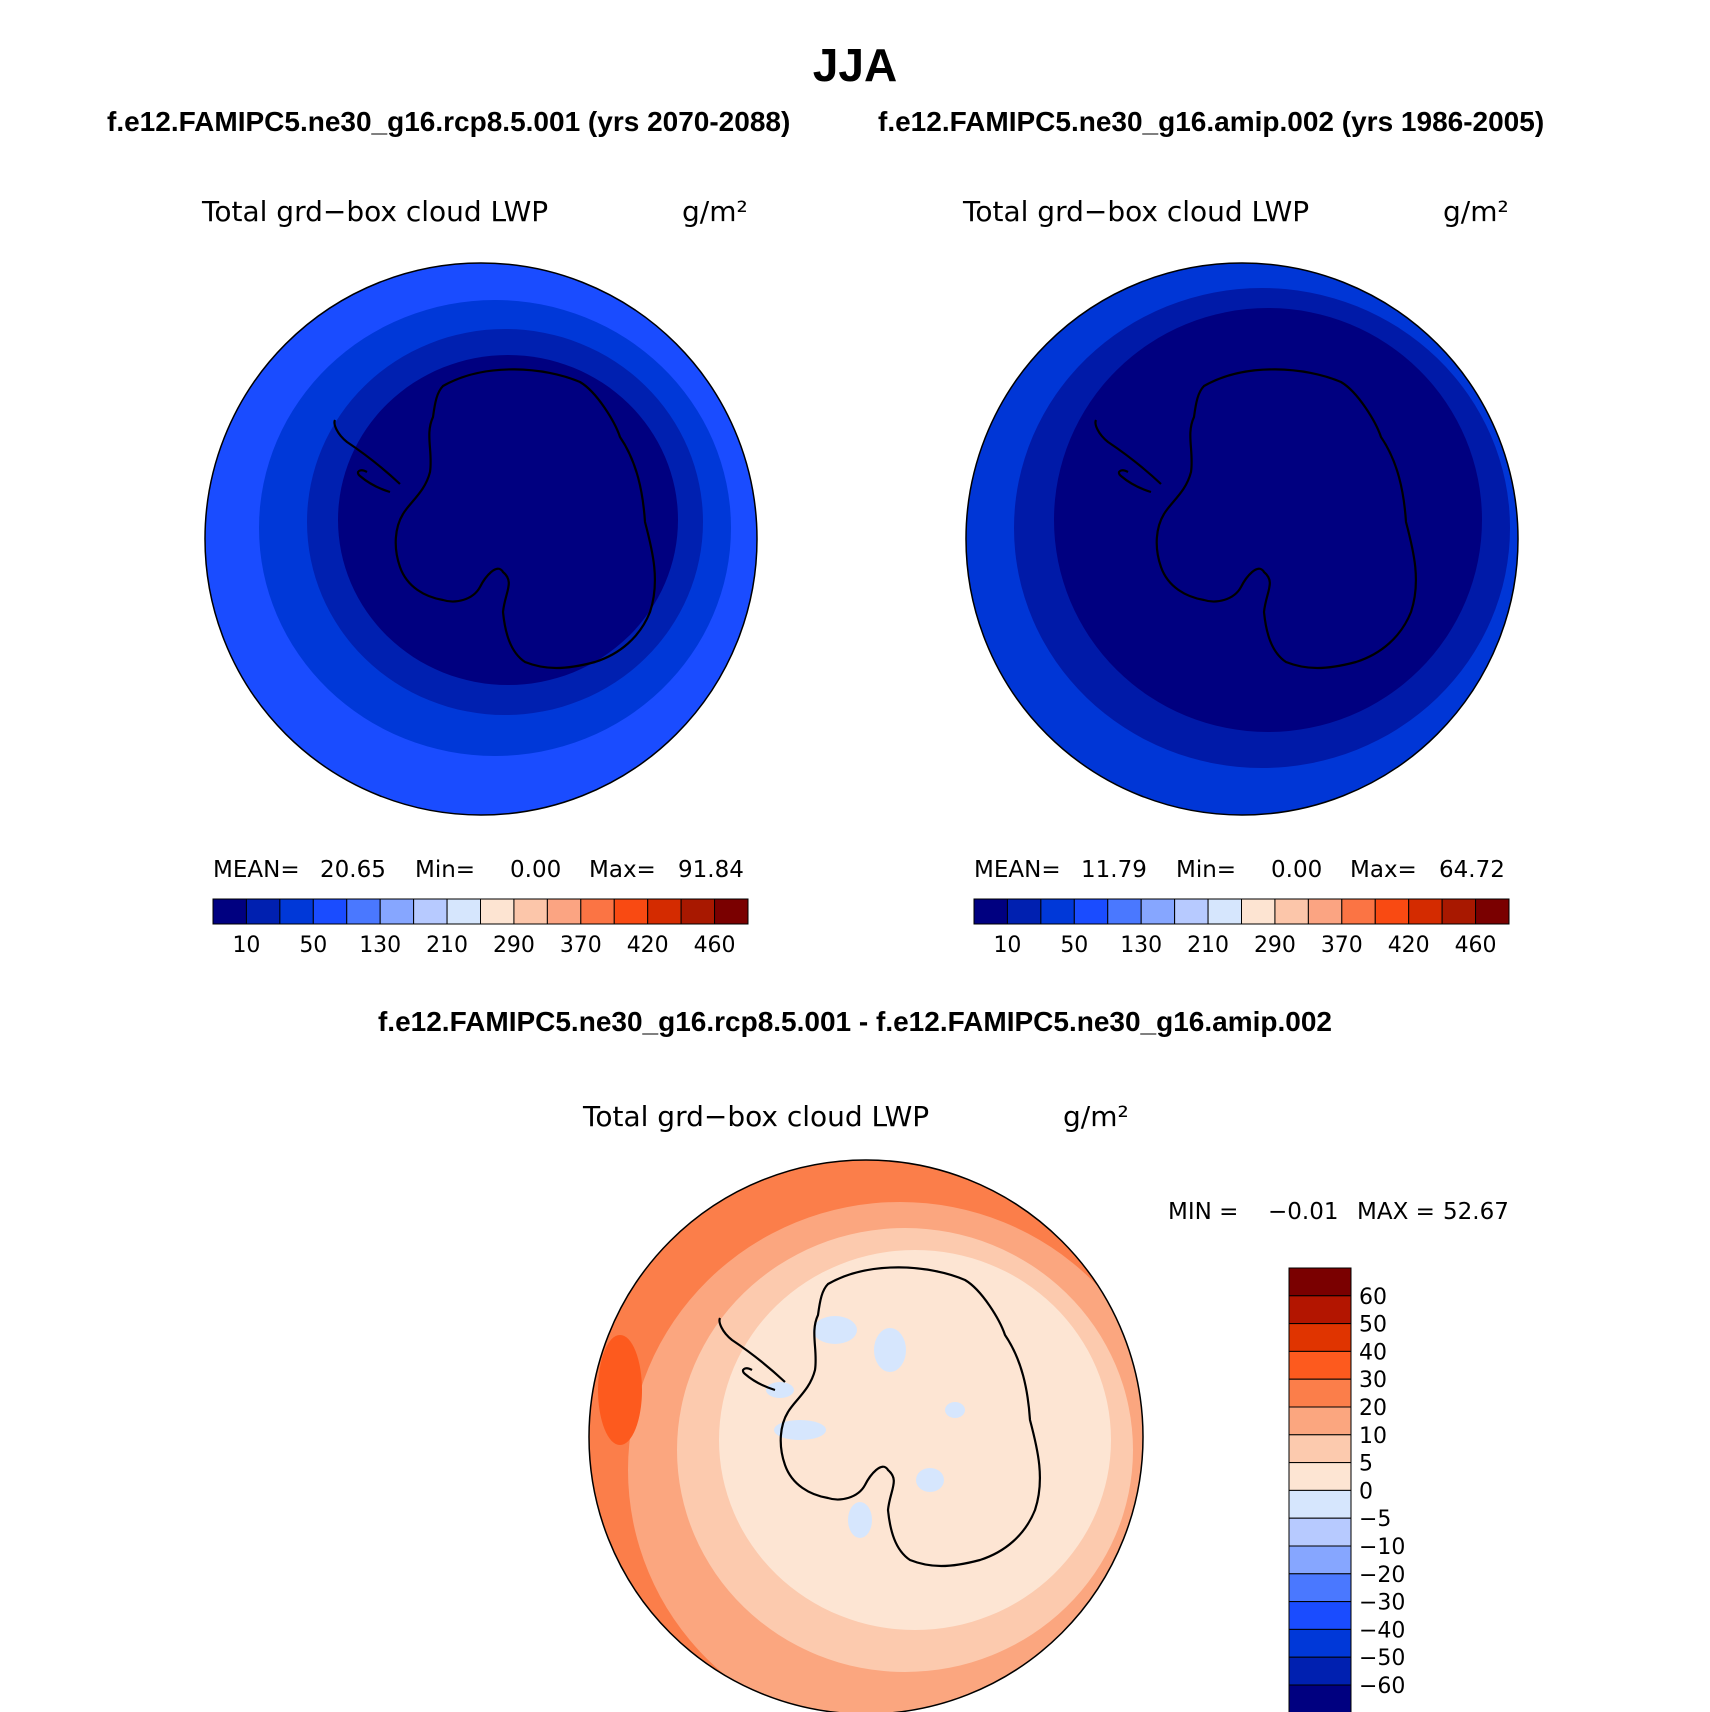 Image resolution: width=1710 pixels, height=1712 pixels. Describe the element at coordinates (1373, 1380) in the screenshot. I see `difference-colorbar-tick-label: 30` at that location.